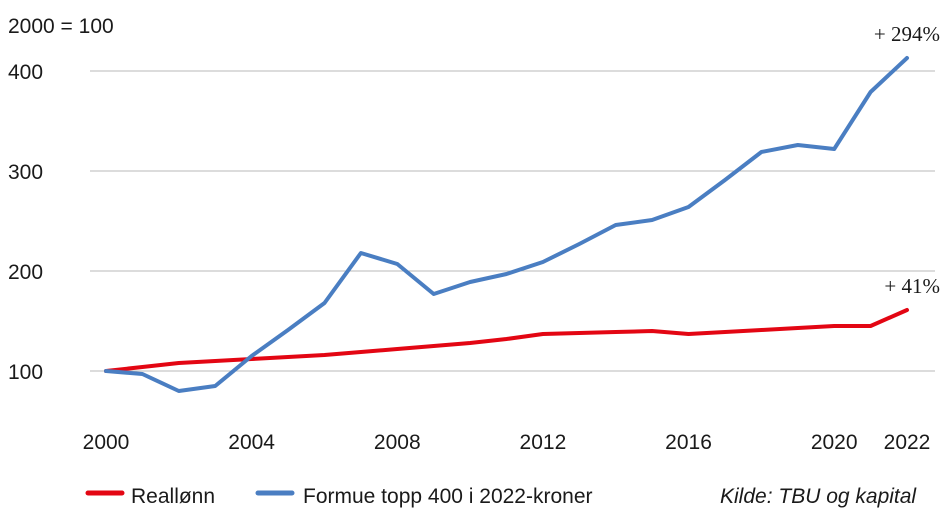 This screenshot has width=944, height=510. What do you see at coordinates (907, 442) in the screenshot?
I see `x-tick-label: 2022` at bounding box center [907, 442].